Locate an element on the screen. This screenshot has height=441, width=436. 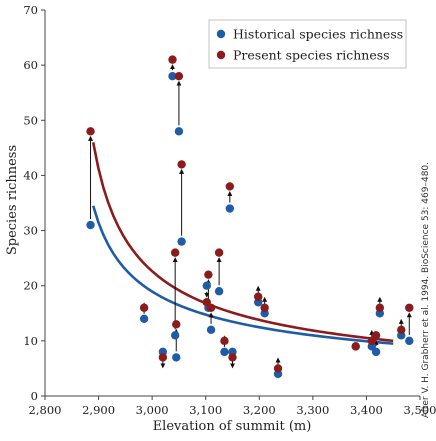
y-axis-label: Species richness is located at coordinates (12, 200).